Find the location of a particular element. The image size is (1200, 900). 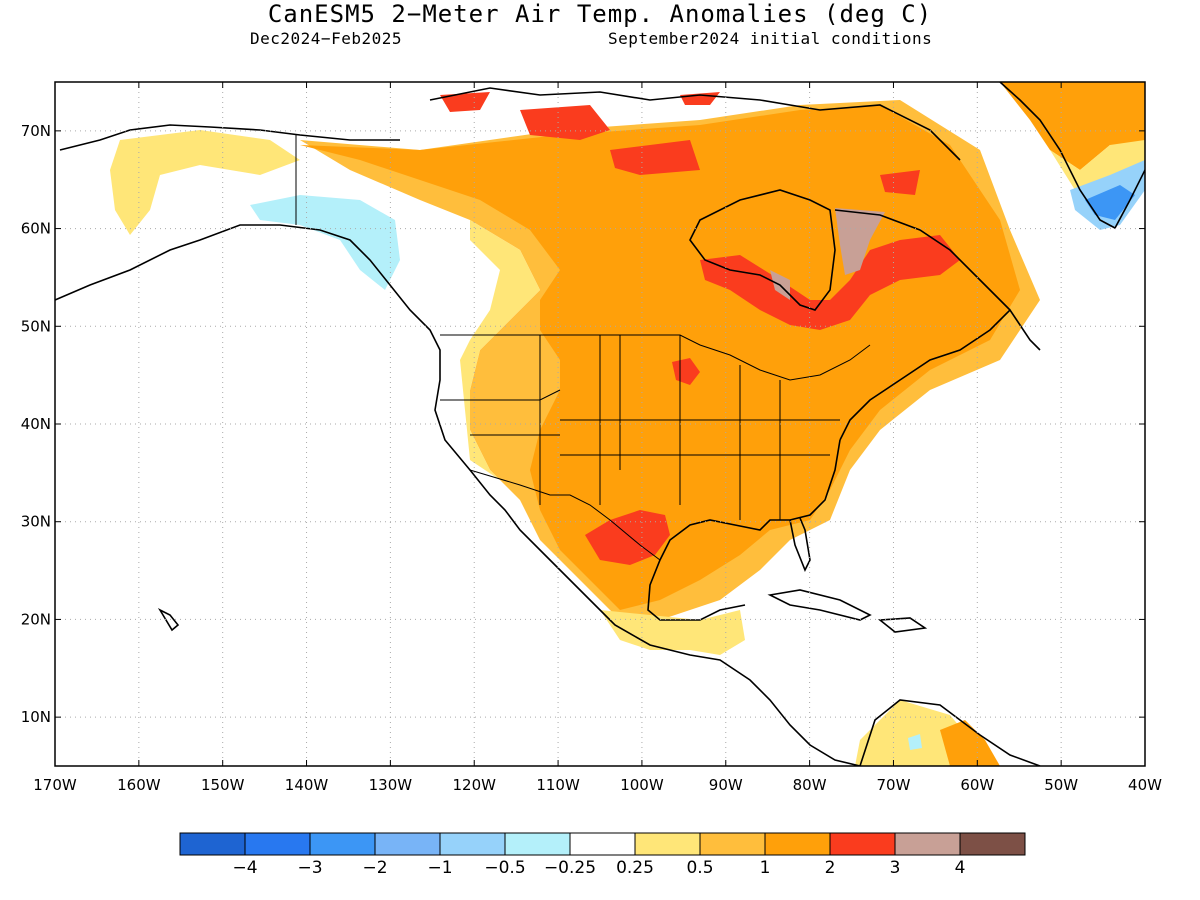

anomaly-fill-0p25-alaska is located at coordinates (205, 182).